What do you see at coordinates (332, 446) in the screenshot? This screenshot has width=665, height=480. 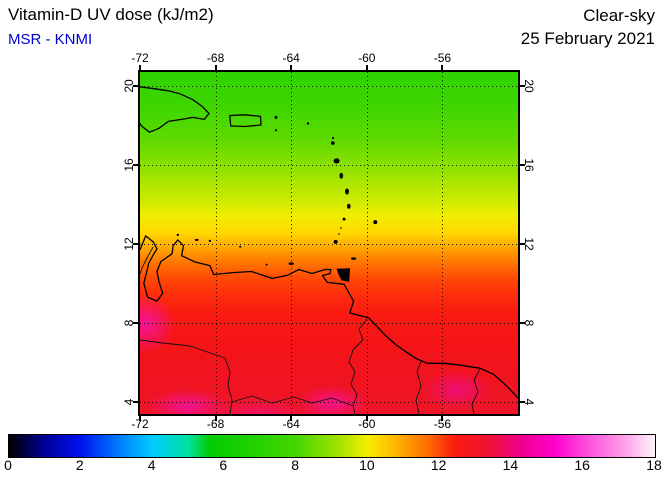 I see `colorbar` at bounding box center [332, 446].